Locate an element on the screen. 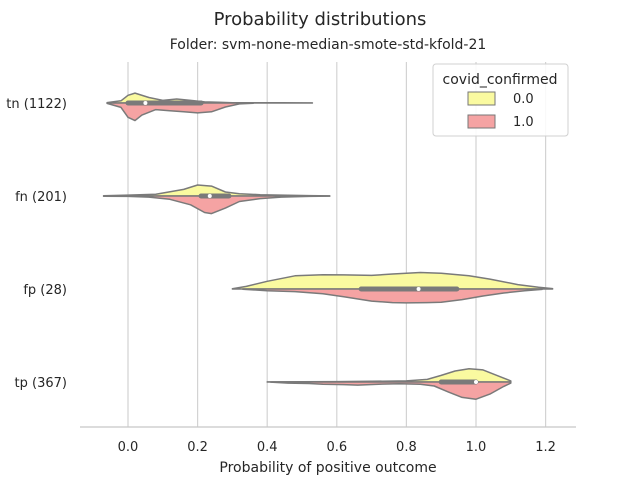  x-axis-label: Probability of positive outcome is located at coordinates (327, 468).